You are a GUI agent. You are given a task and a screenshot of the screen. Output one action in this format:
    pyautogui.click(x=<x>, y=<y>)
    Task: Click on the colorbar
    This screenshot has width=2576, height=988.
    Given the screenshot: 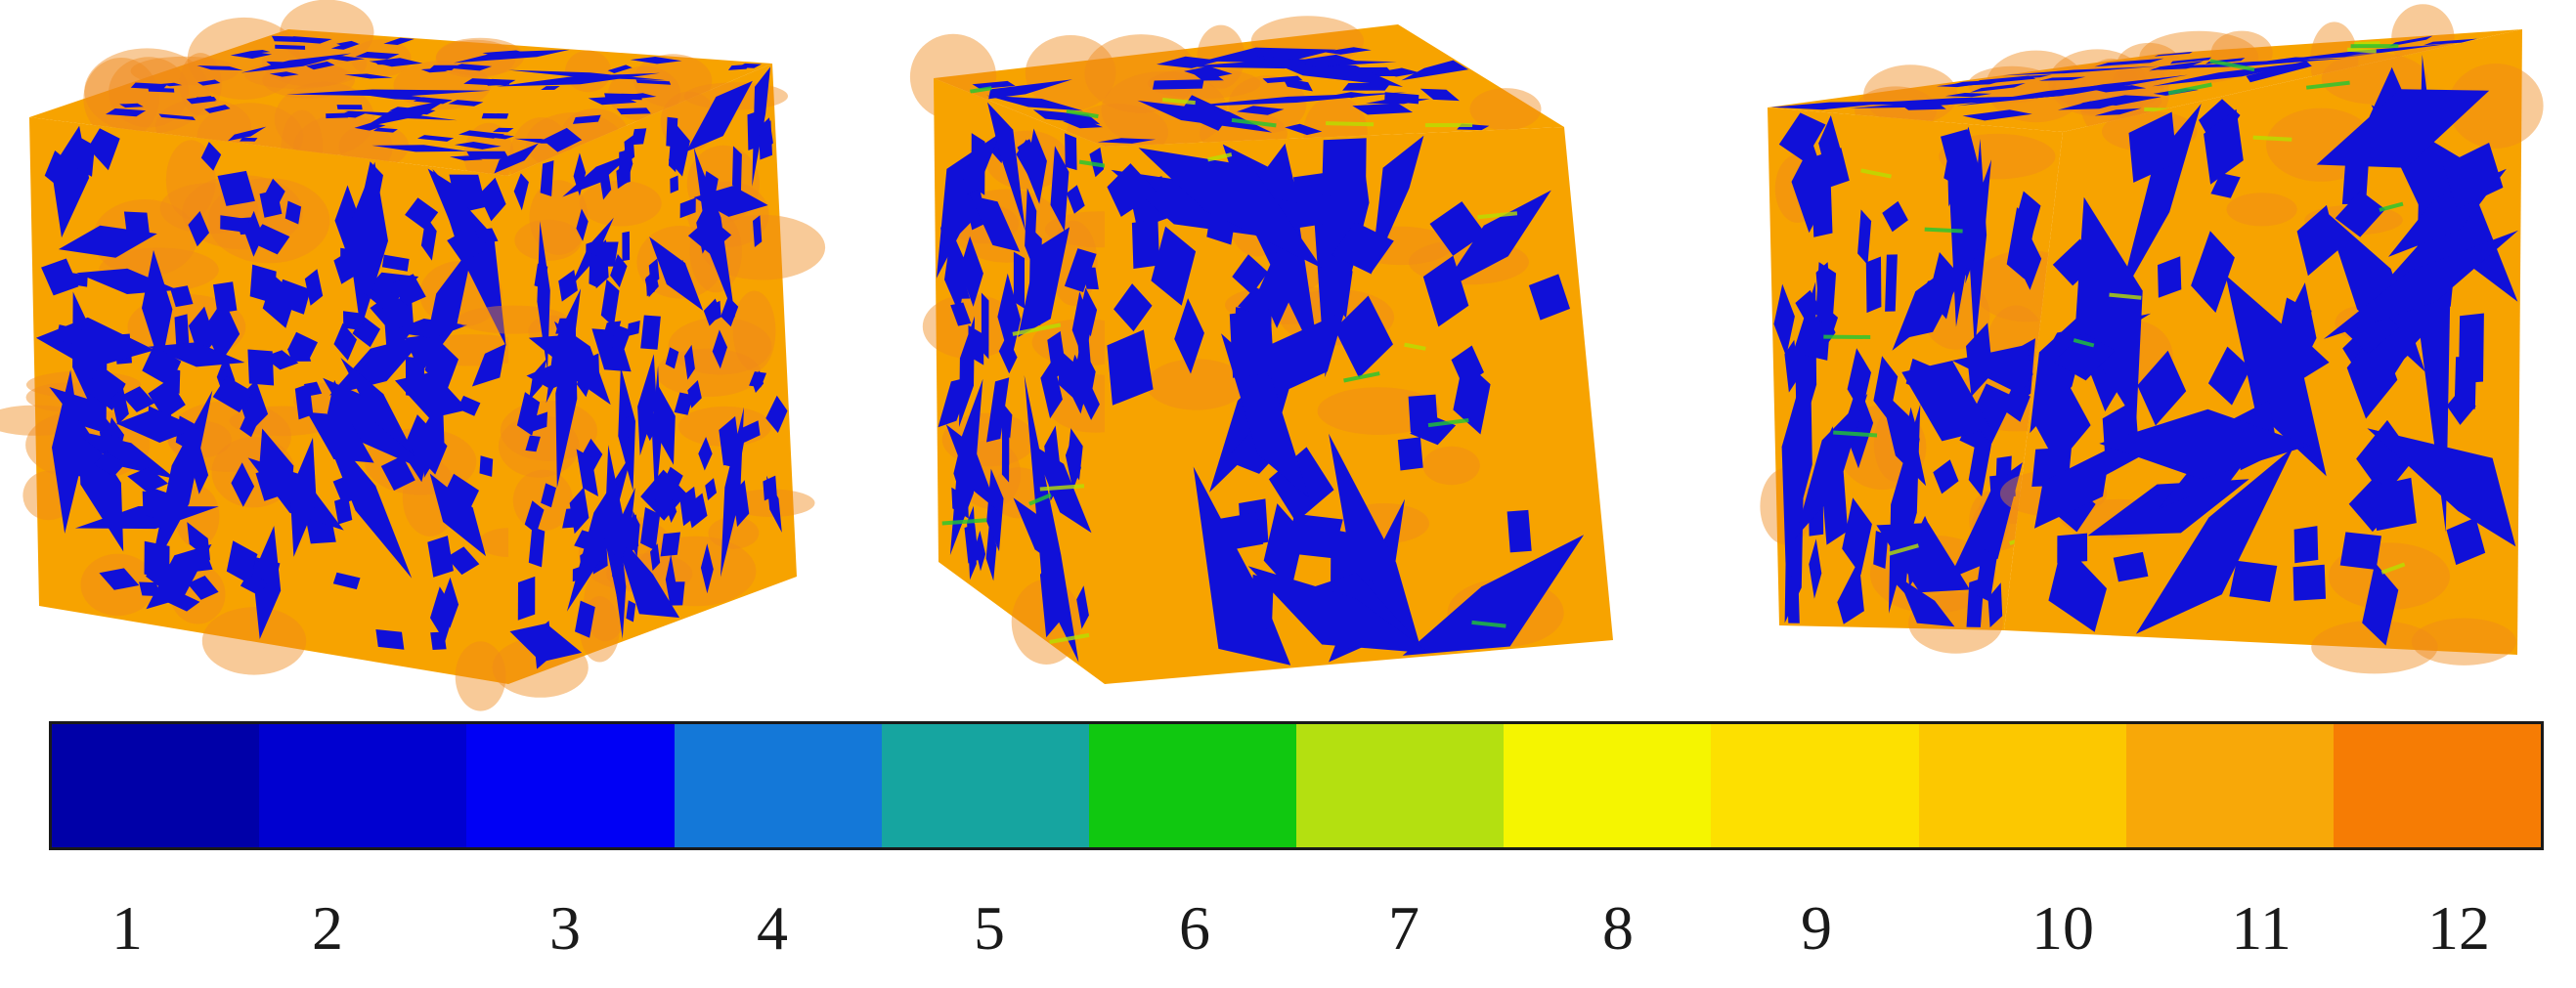 What is the action you would take?
    pyautogui.click(x=1296, y=785)
    